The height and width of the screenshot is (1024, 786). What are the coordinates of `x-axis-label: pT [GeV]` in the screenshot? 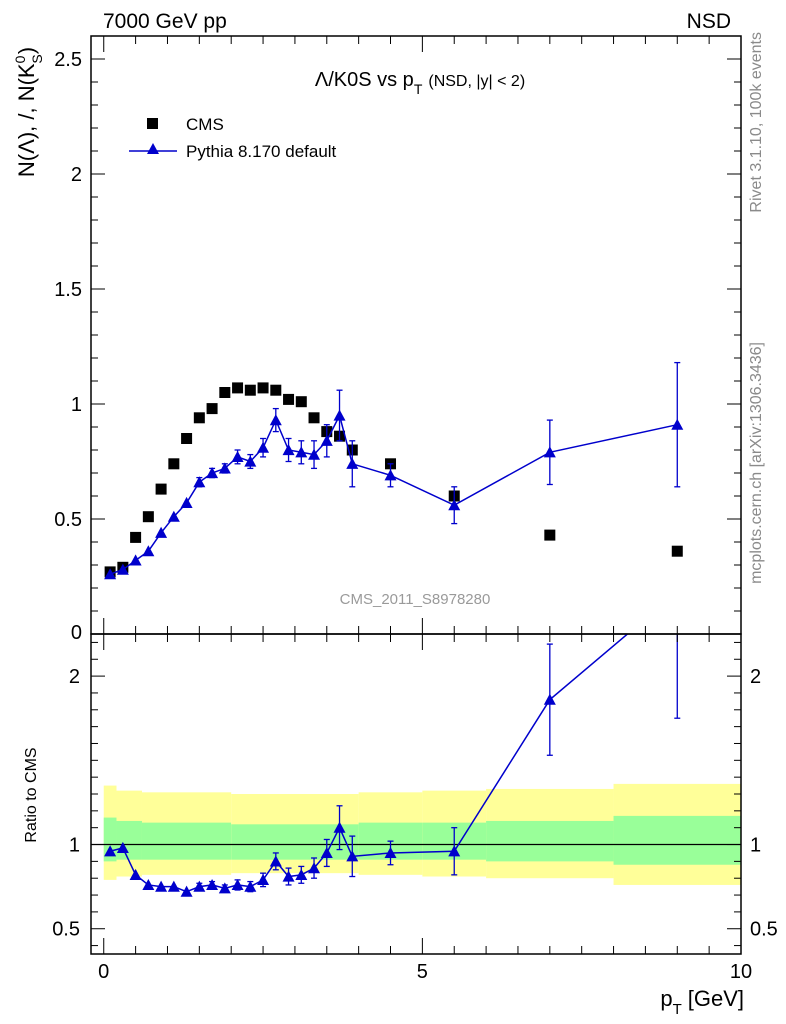 It's located at (702, 1002).